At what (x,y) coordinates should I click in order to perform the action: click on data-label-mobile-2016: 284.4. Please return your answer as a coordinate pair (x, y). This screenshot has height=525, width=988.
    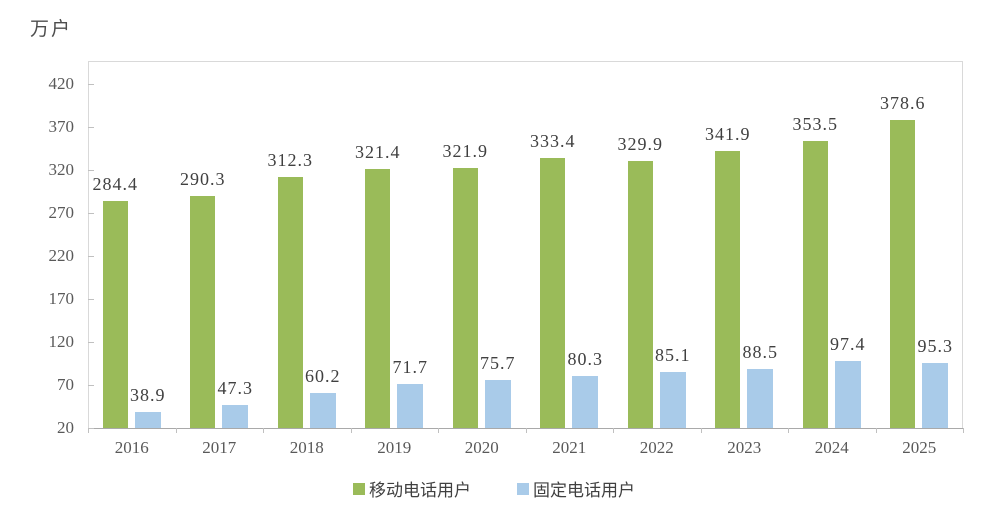
    Looking at the image, I should click on (115, 183).